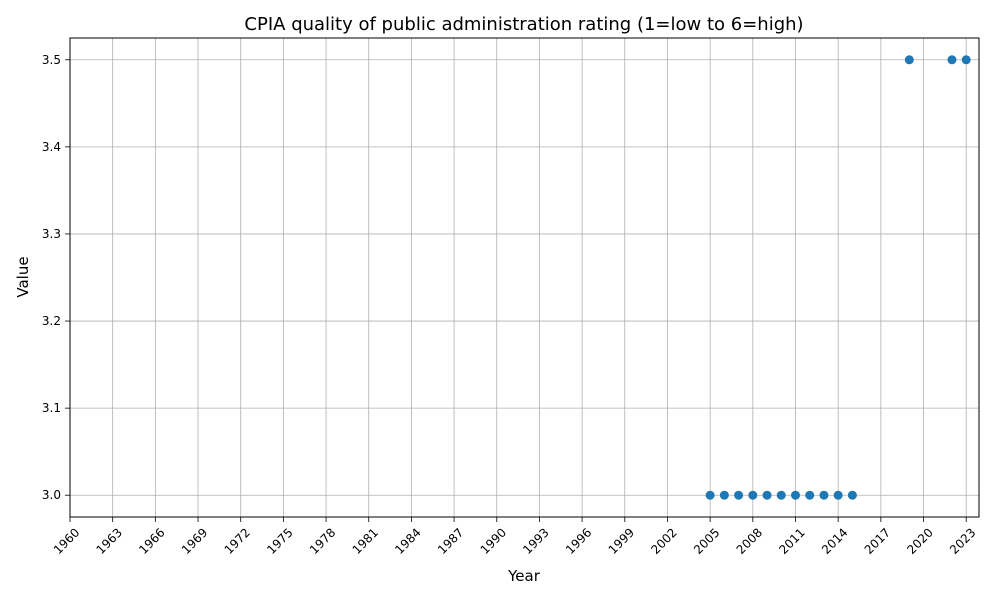 The image size is (1000, 604). Describe the element at coordinates (877, 540) in the screenshot. I see `x-tick-label: 2017` at that location.